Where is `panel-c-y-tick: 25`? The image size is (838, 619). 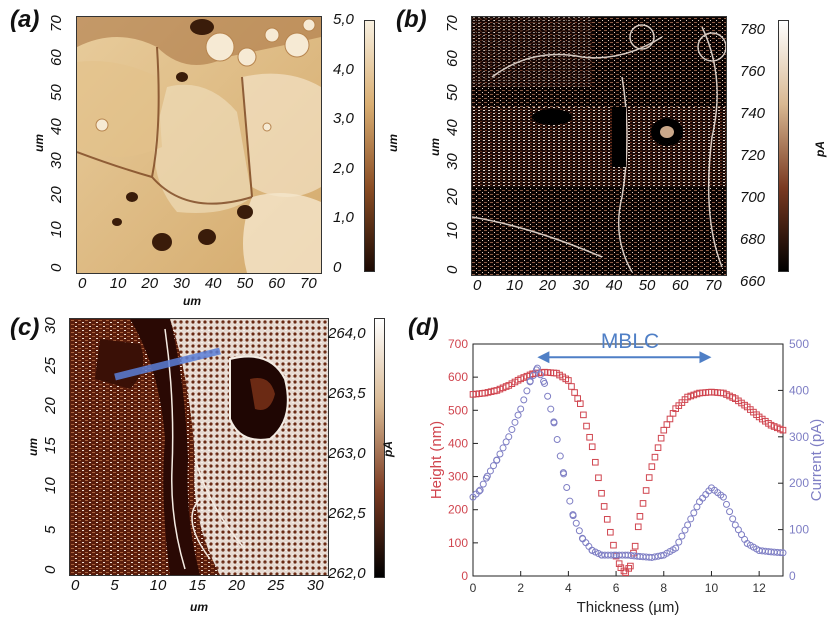
panel-c-y-tick: 25 is located at coordinates (50, 365).